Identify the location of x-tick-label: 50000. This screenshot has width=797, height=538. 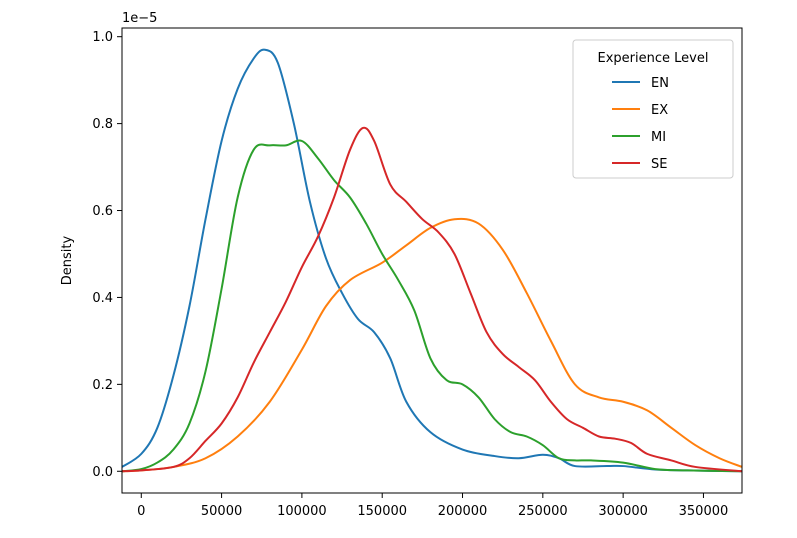
(221, 511).